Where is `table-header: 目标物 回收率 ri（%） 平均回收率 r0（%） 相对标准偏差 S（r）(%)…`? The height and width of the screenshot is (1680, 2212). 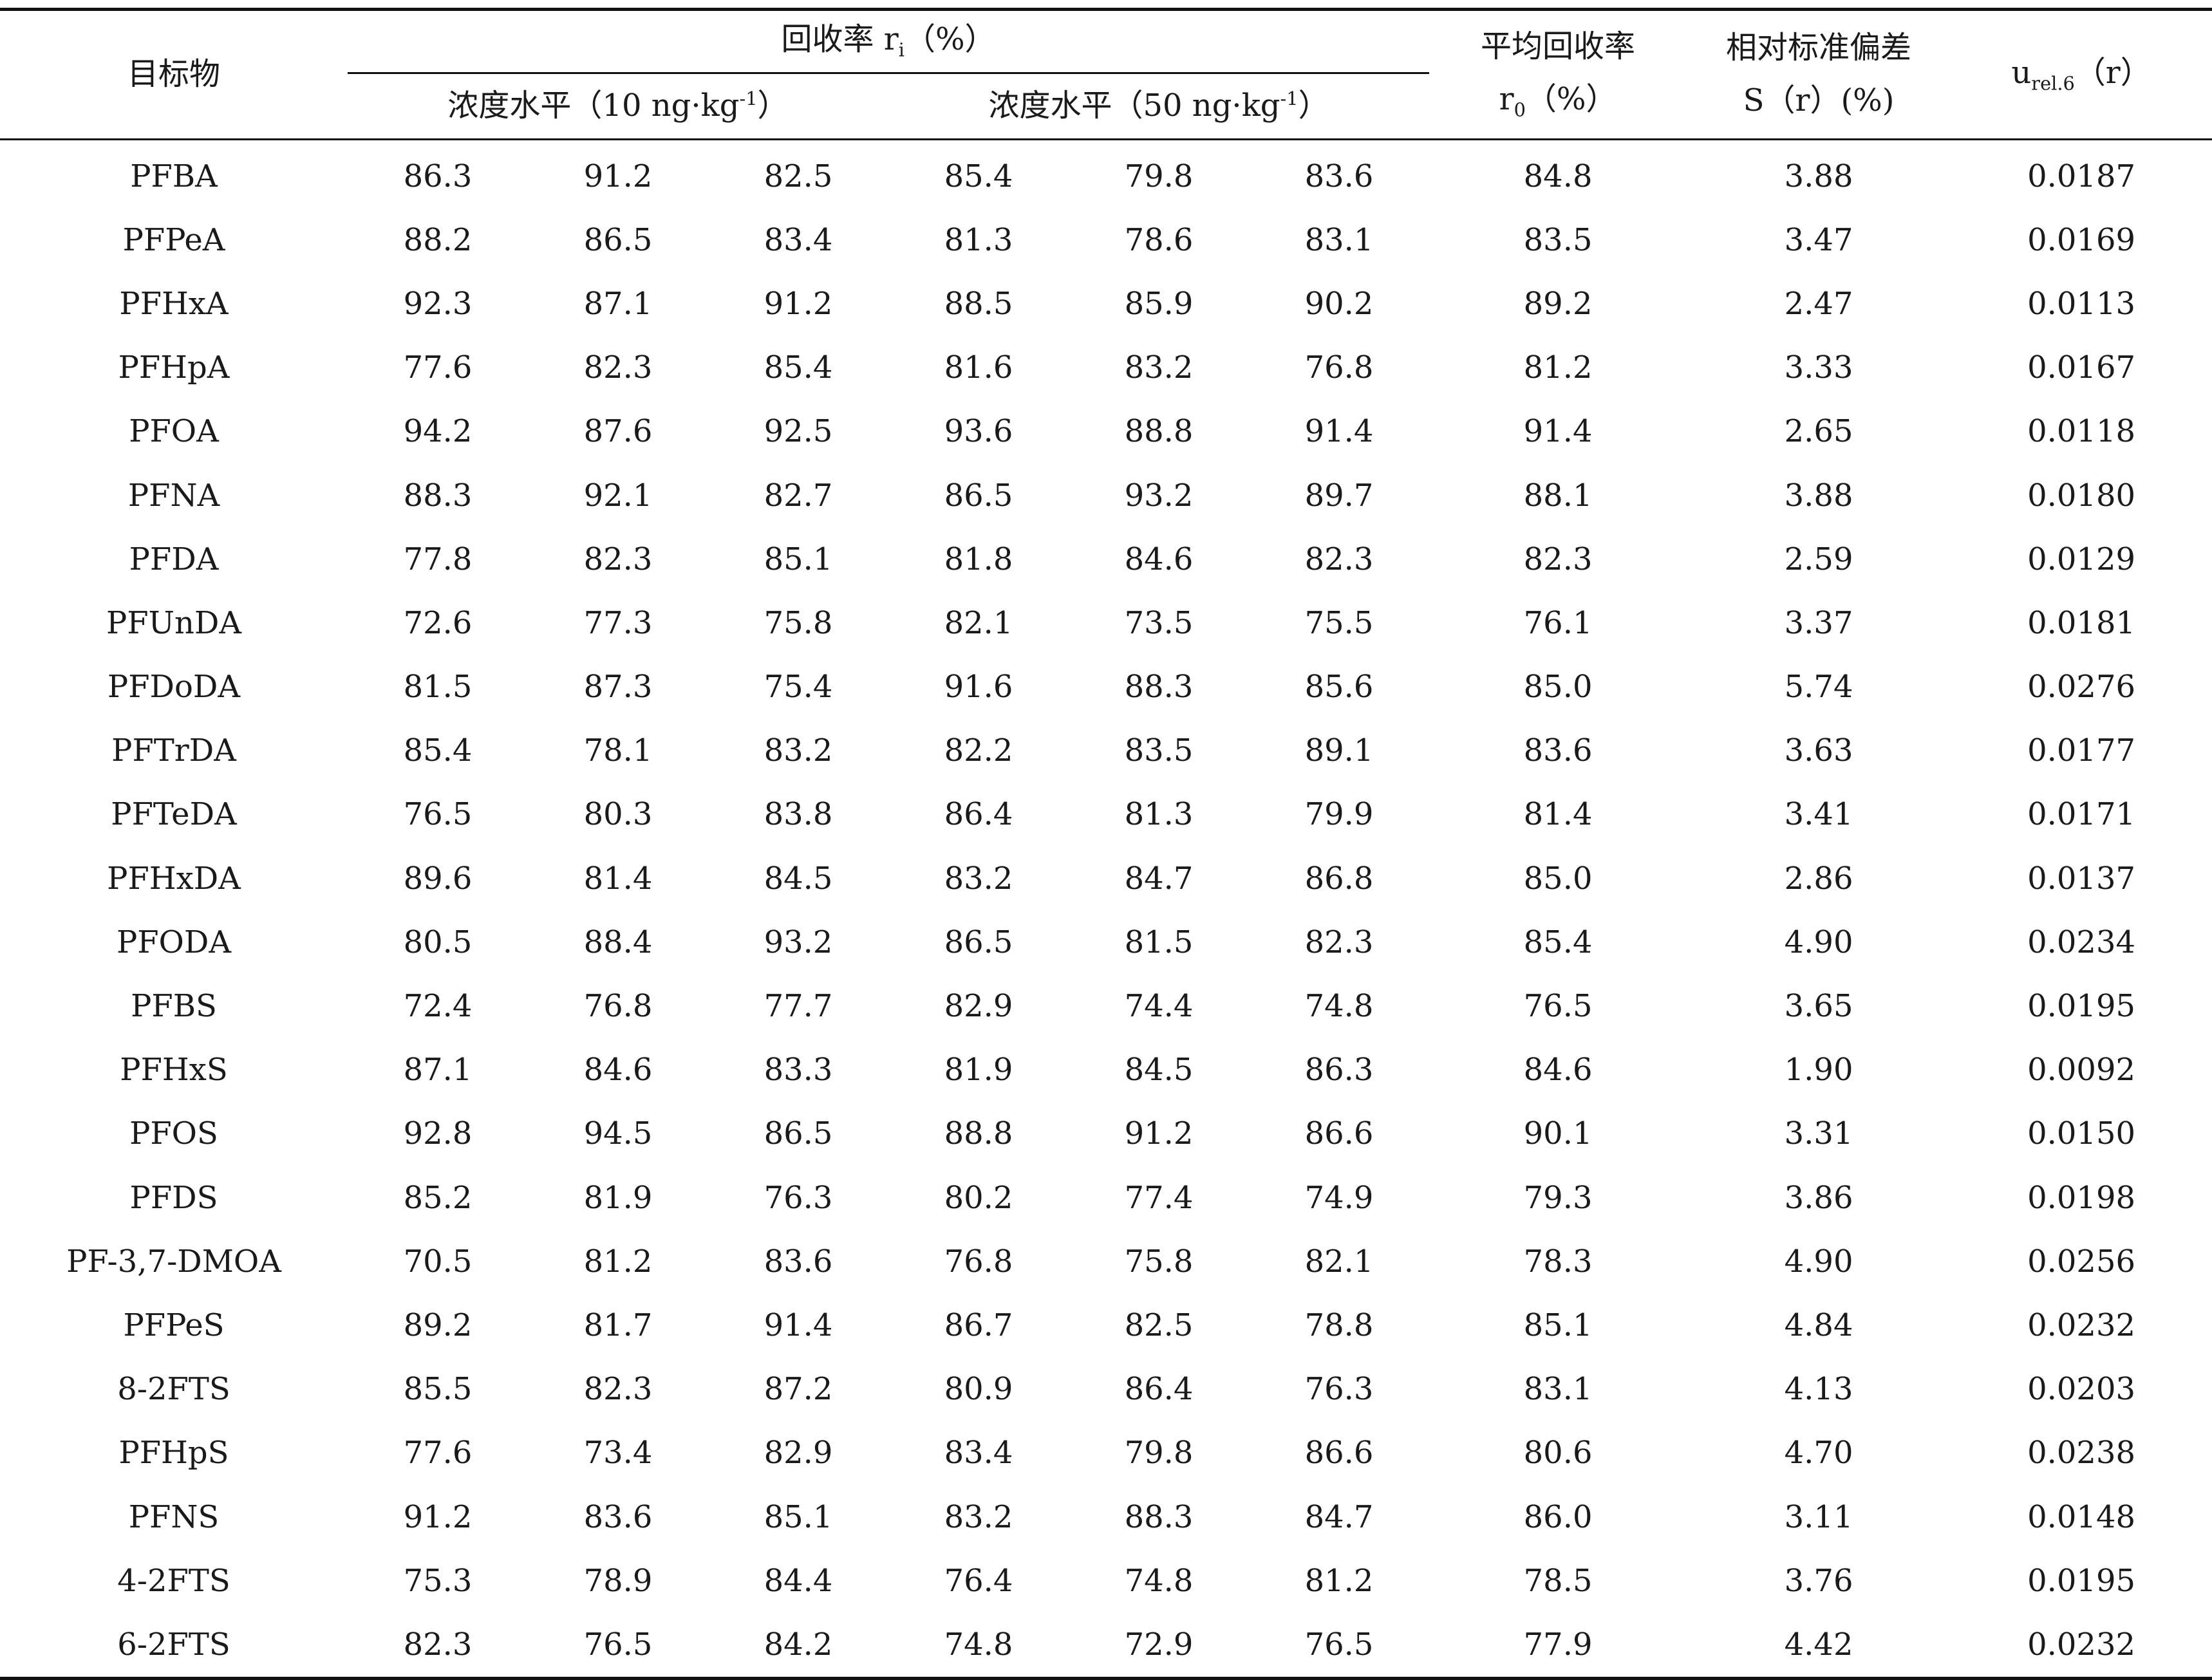
table-header: 目标物 回收率 ri（%） 平均回收率 r0（%） 相对标准偏差 S（r）(%)… is located at coordinates (1106, 74).